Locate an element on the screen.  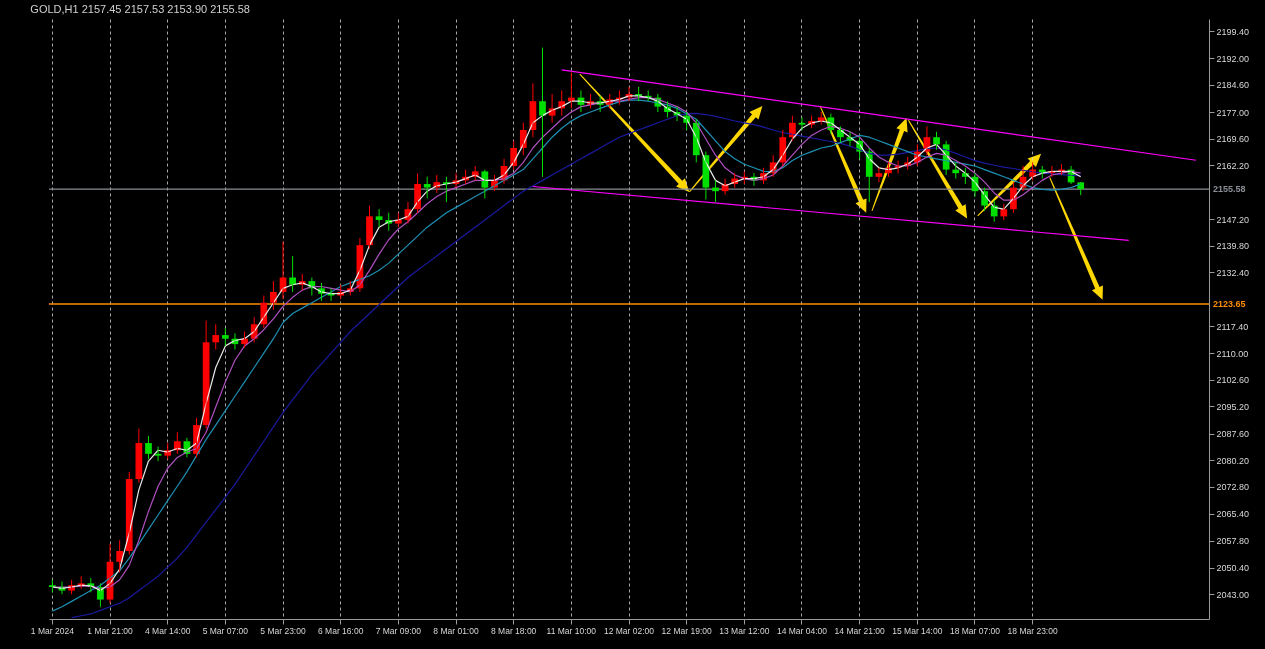
x-tick-label: 14 Mar 21:00 is located at coordinates (859, 630).